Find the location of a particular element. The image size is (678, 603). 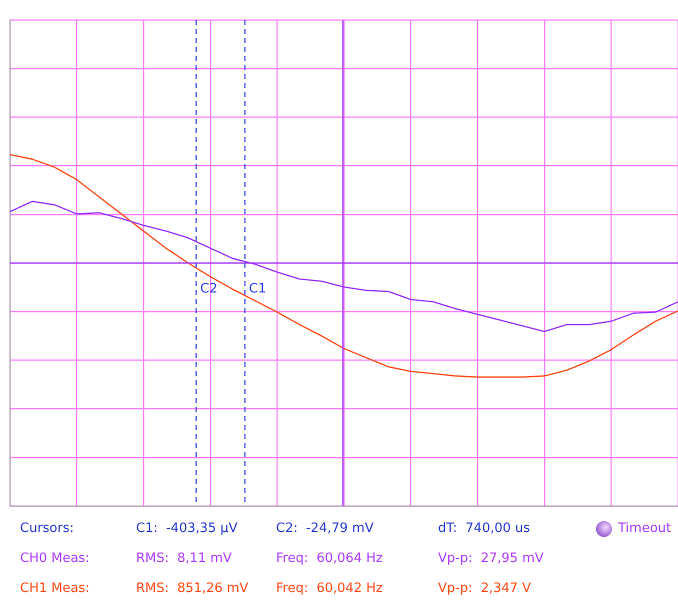

text: Cursors: is located at coordinates (47, 528).